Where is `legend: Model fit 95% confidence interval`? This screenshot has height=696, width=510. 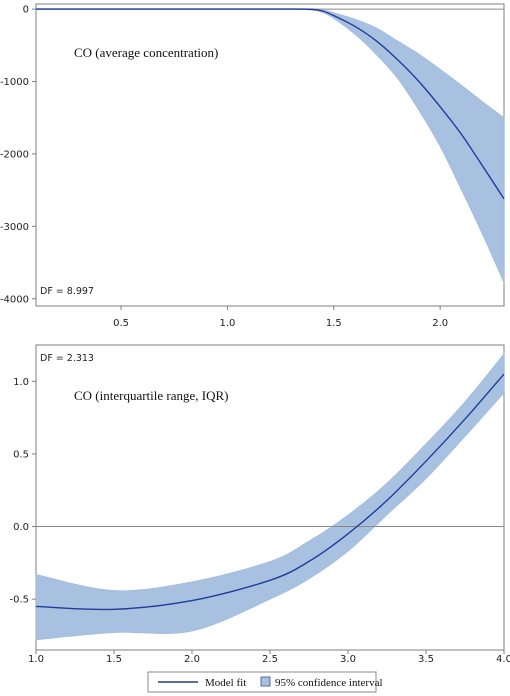
legend: Model fit 95% confidence interval is located at coordinates (265, 682).